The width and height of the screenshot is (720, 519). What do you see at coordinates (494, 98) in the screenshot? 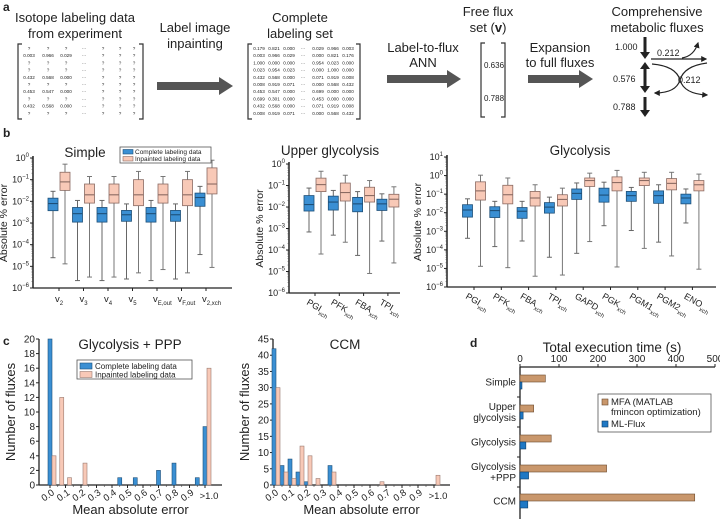
I see `free-flux-value: 0.788` at bounding box center [494, 98].